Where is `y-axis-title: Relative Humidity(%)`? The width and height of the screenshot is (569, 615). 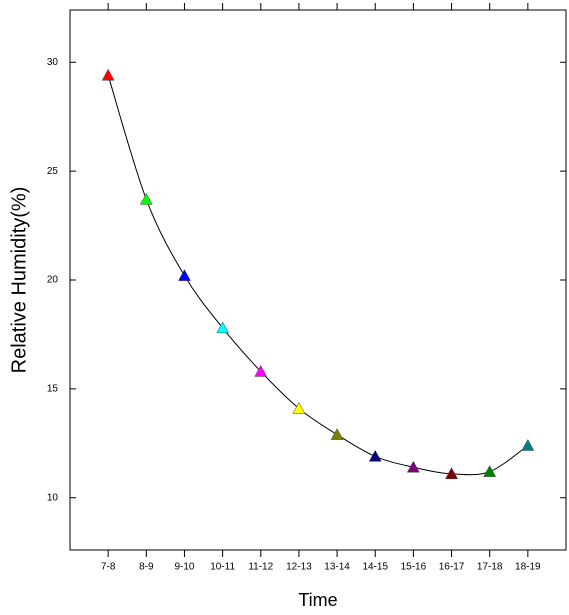
y-axis-title: Relative Humidity(%) is located at coordinates (19, 280).